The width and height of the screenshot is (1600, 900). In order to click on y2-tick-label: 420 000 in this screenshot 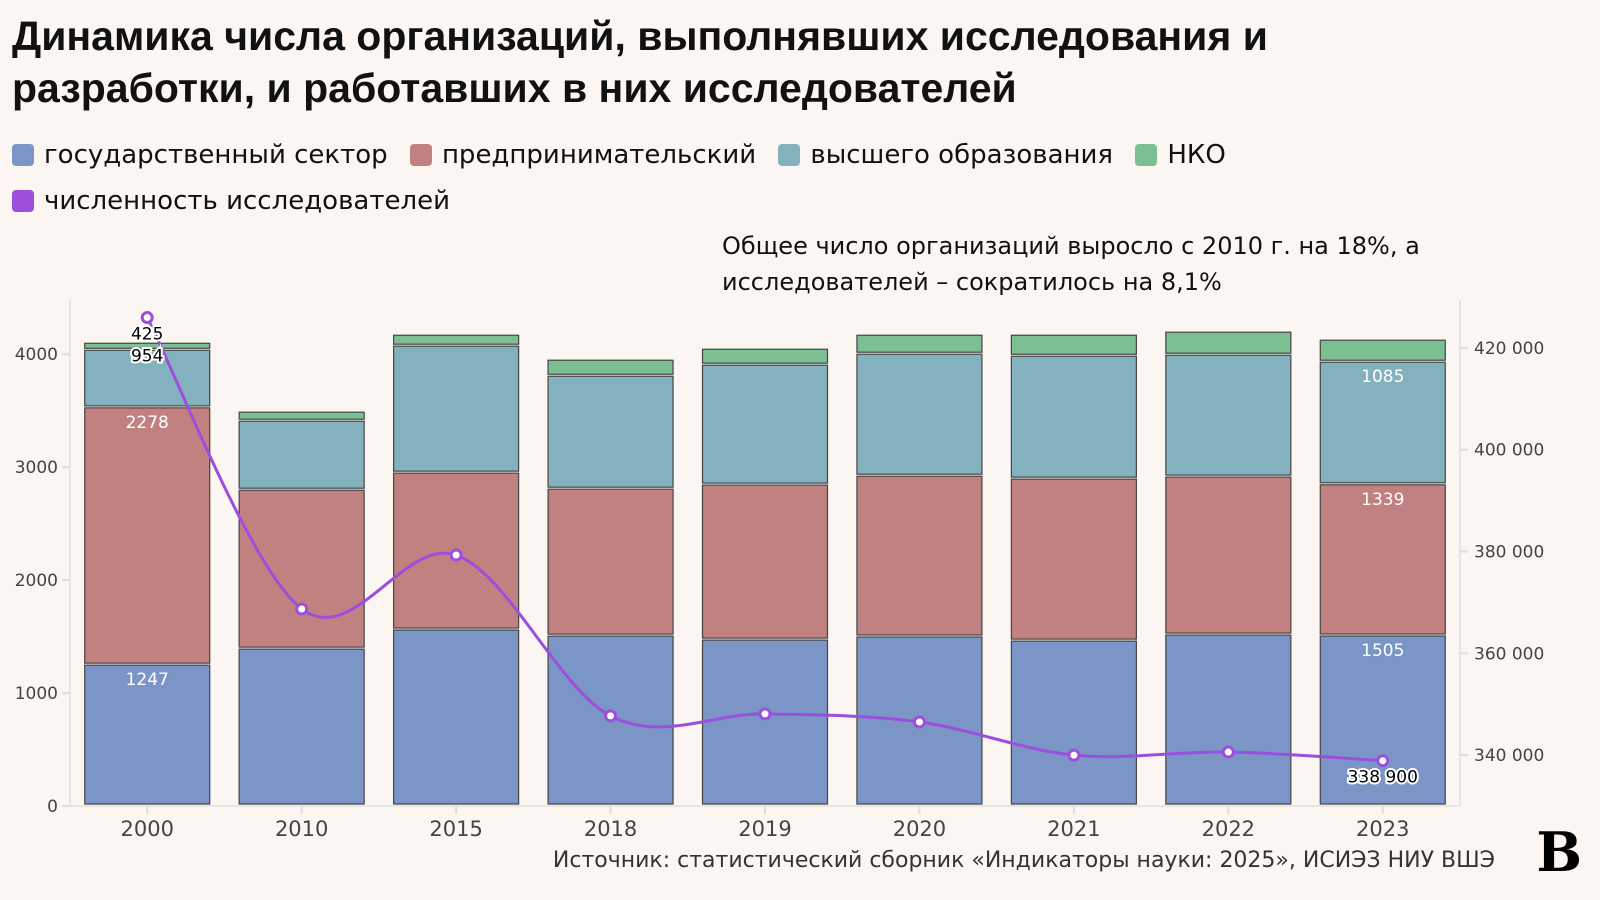, I will do `click(1509, 349)`.